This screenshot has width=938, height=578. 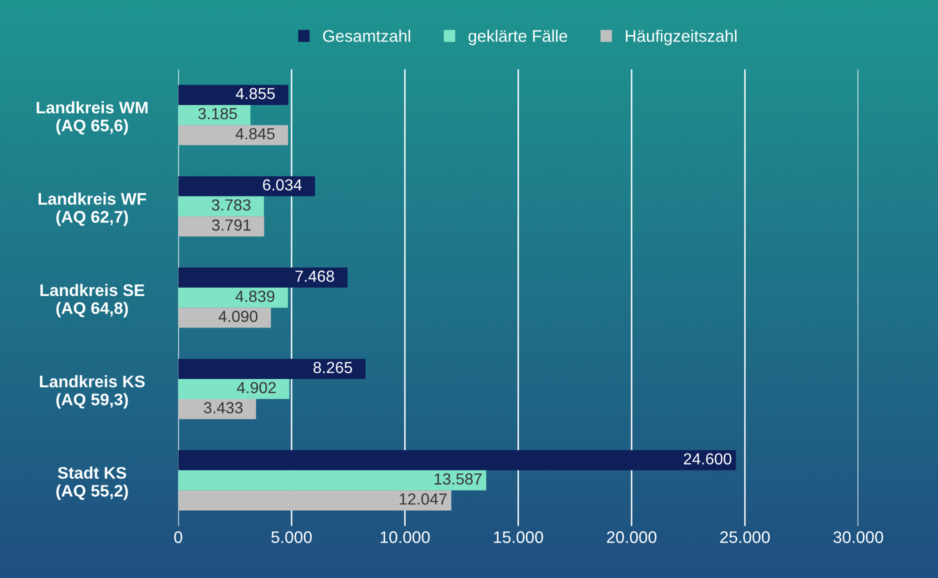 I want to click on data-label: 12.047, so click(x=423, y=499).